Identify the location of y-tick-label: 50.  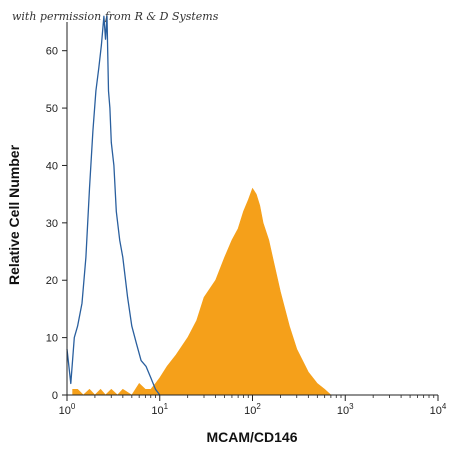
(52, 109).